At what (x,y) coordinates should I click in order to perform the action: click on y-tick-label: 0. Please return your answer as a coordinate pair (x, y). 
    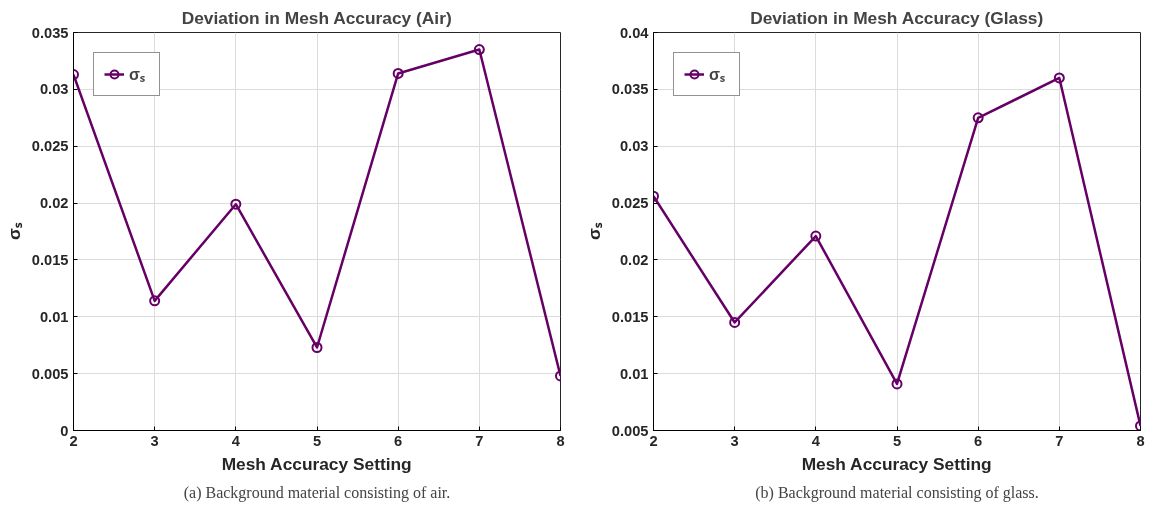
    Looking at the image, I should click on (64, 430).